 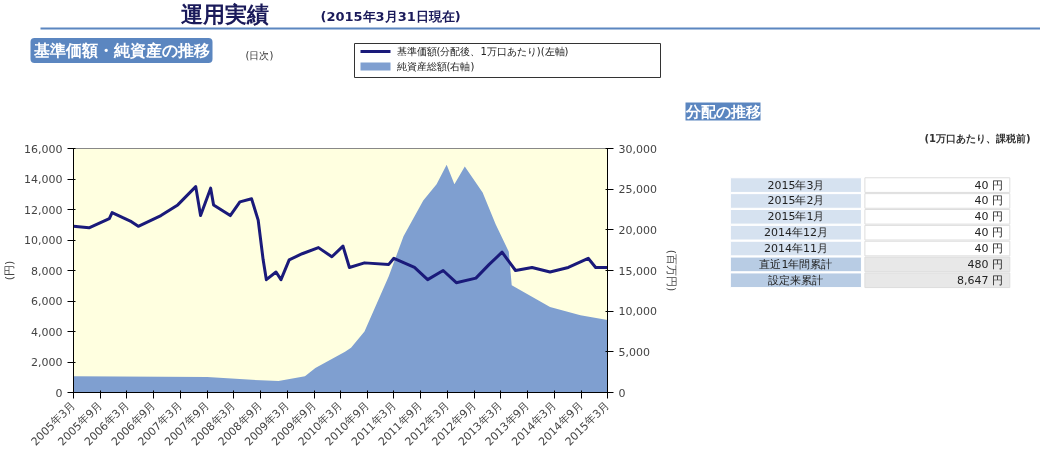 I want to click on text: 2015年1月, so click(x=796, y=217).